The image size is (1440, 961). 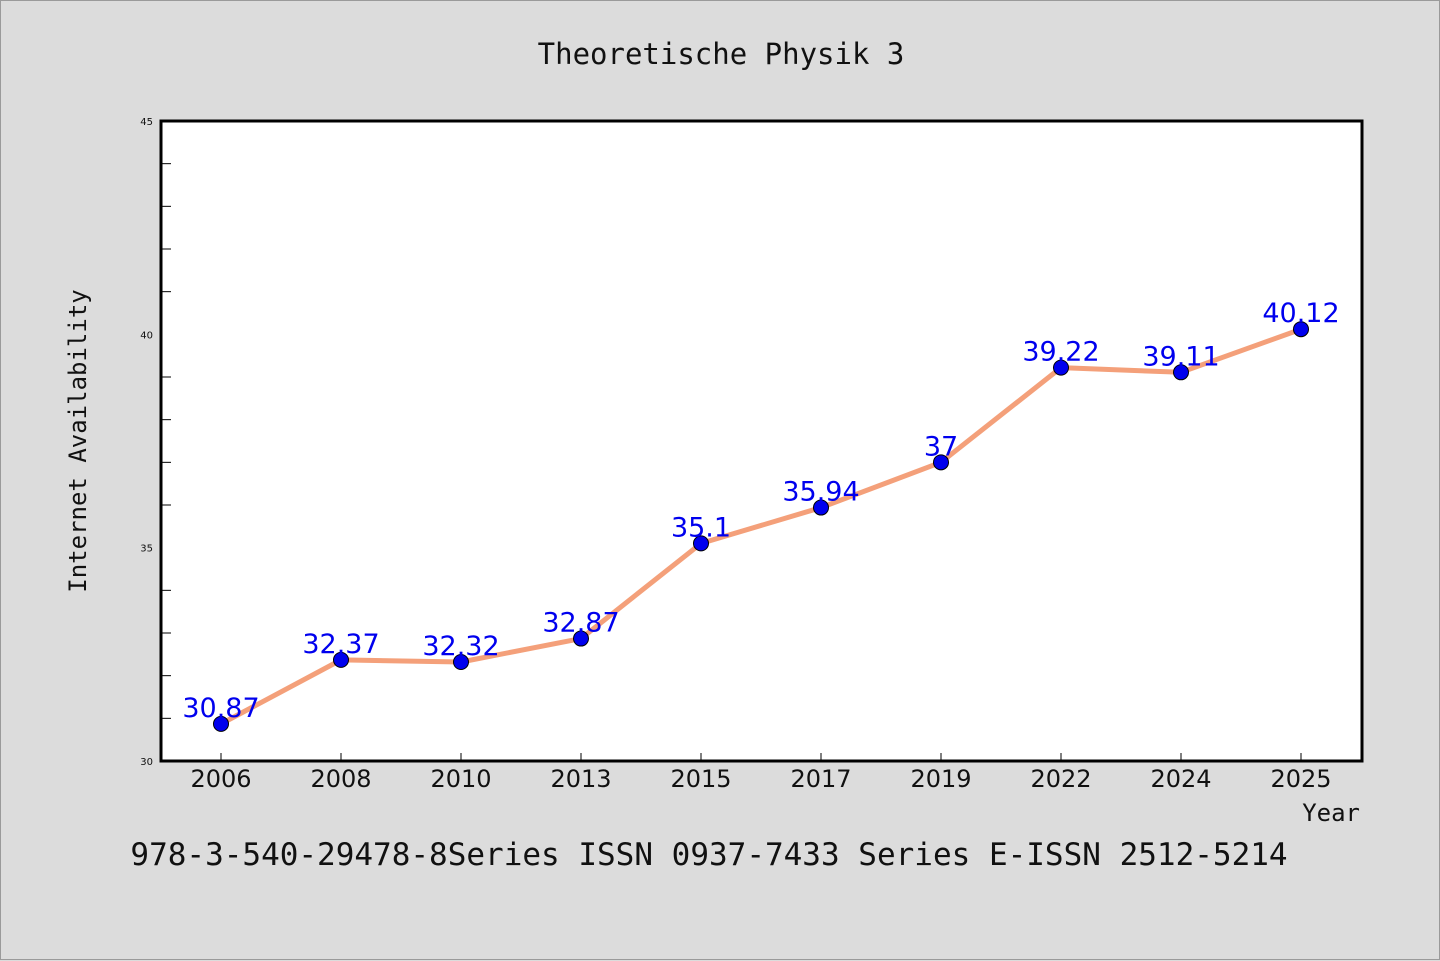 What do you see at coordinates (1060, 779) in the screenshot?
I see `x-tick-label: 2022` at bounding box center [1060, 779].